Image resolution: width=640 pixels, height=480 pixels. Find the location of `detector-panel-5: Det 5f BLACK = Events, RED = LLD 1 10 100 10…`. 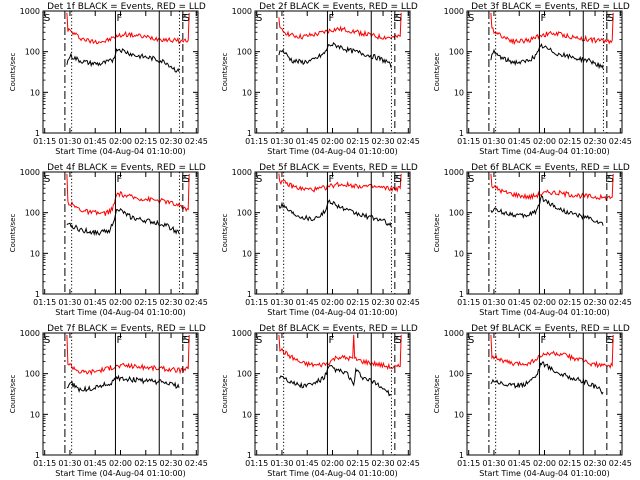

detector-panel-5: Det 5f BLACK = Events, RED = LLD 1 10 100 10… is located at coordinates (320, 240).